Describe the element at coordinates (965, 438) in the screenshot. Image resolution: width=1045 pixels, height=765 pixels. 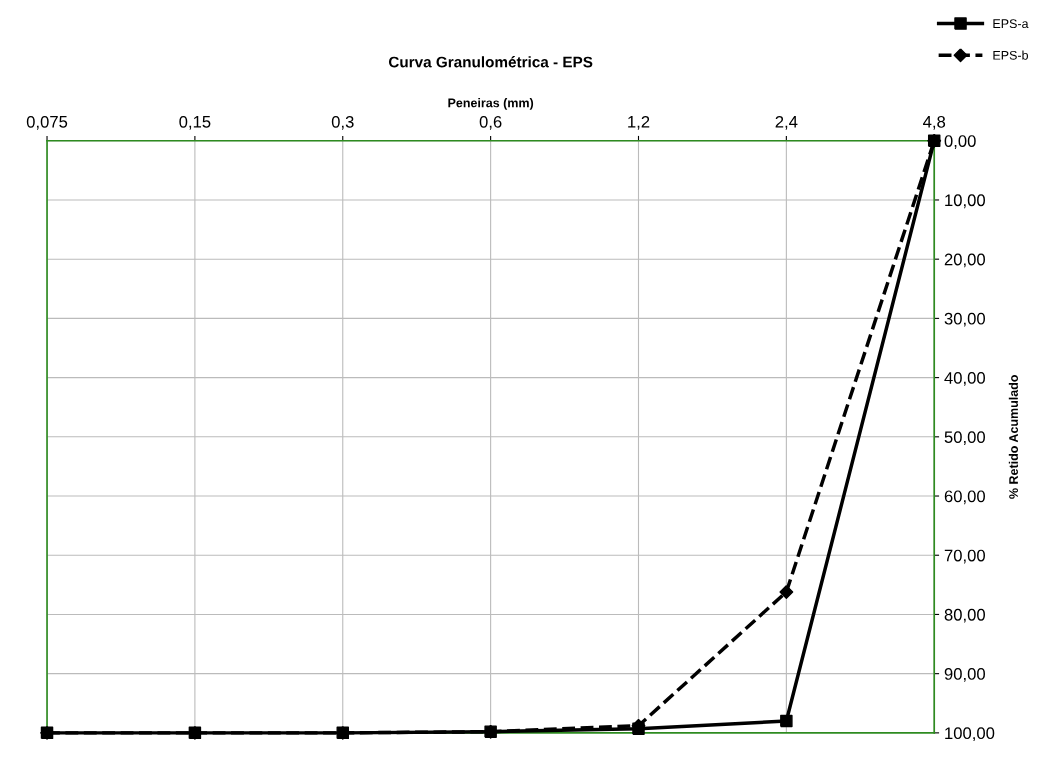
I see `y-tick-label: 50,00` at that location.